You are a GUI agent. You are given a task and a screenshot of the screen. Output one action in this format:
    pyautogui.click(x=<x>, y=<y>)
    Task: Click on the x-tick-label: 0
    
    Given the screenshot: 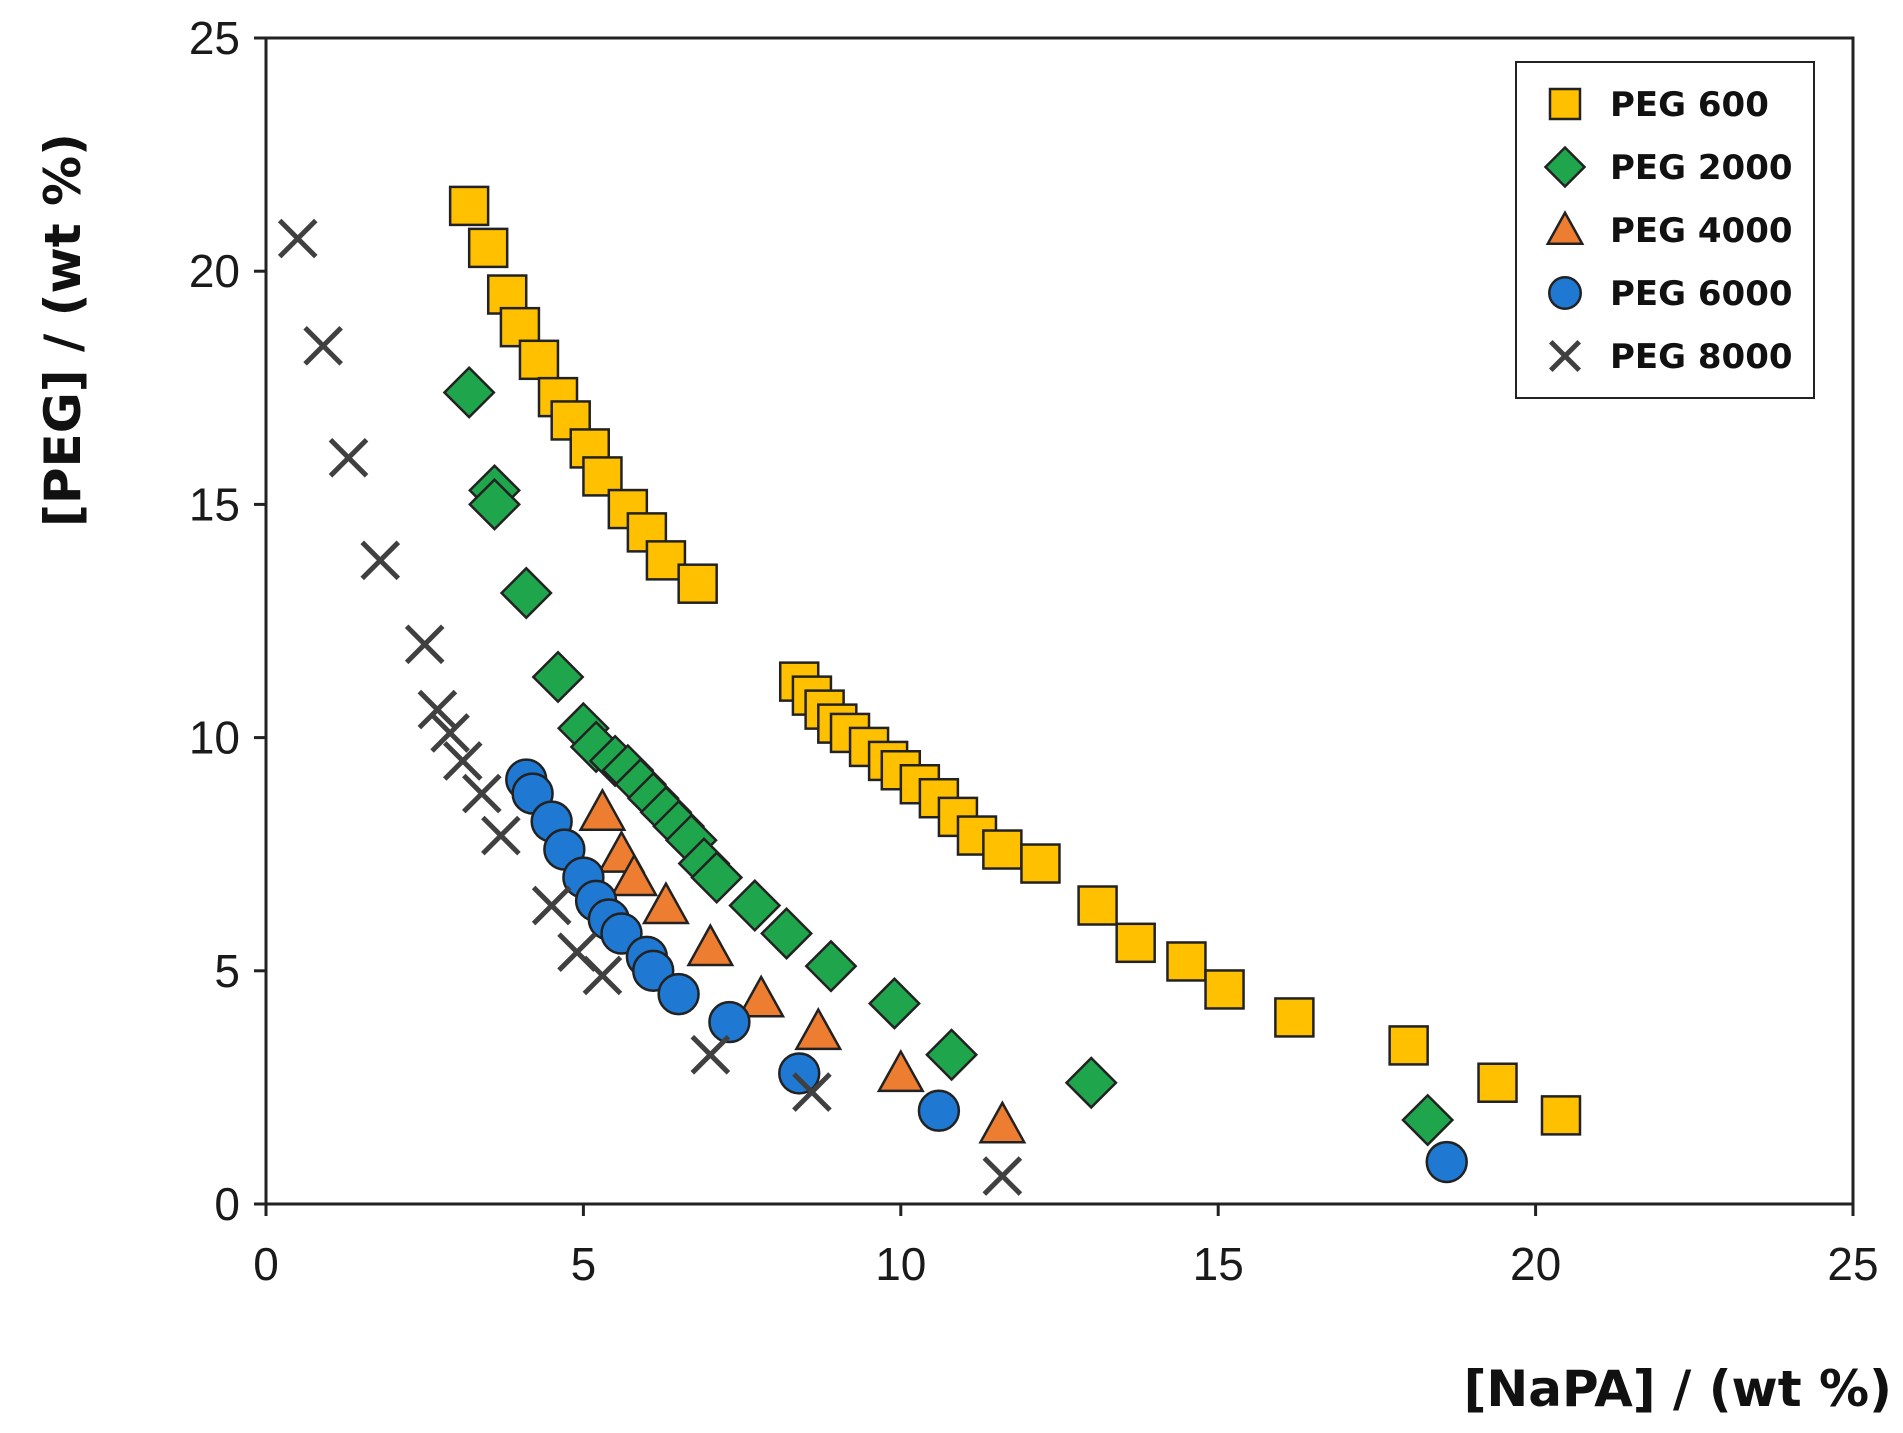 What is the action you would take?
    pyautogui.click(x=266, y=1264)
    